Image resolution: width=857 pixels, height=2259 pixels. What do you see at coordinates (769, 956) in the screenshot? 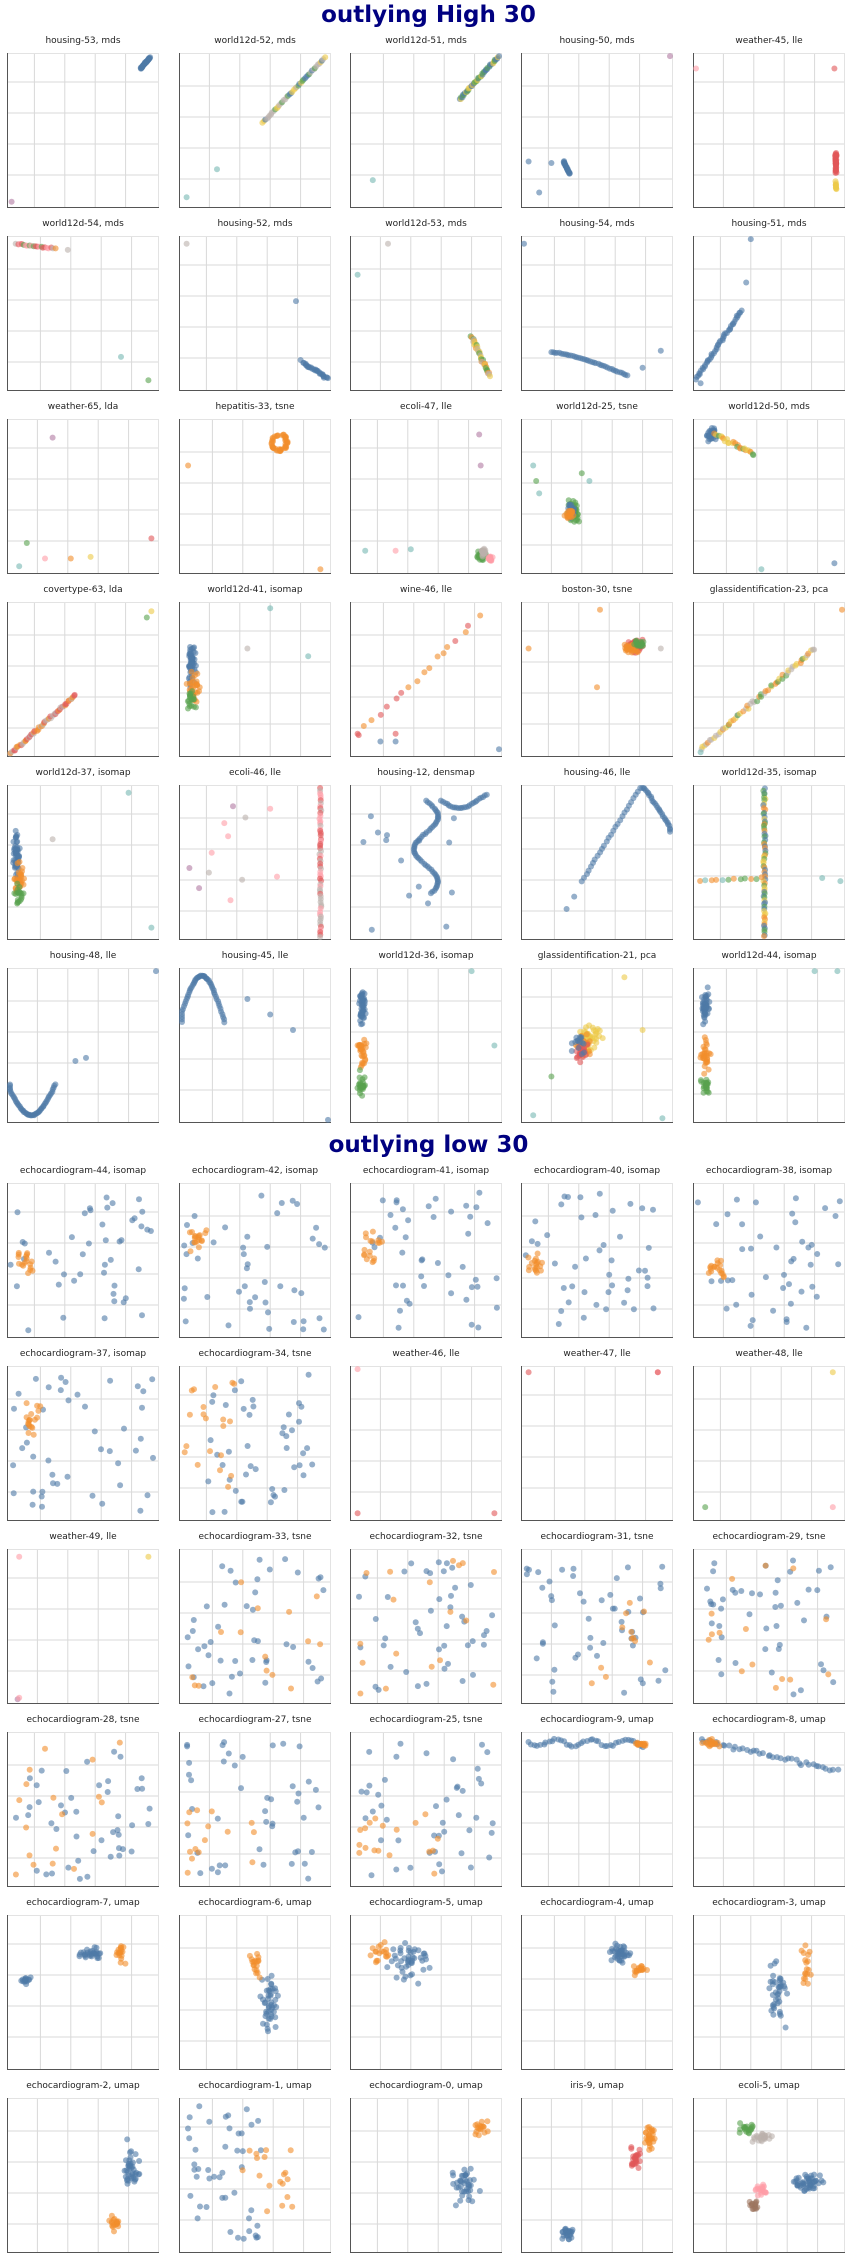
I see `panel-title: world12d-44, isomap` at bounding box center [769, 956].